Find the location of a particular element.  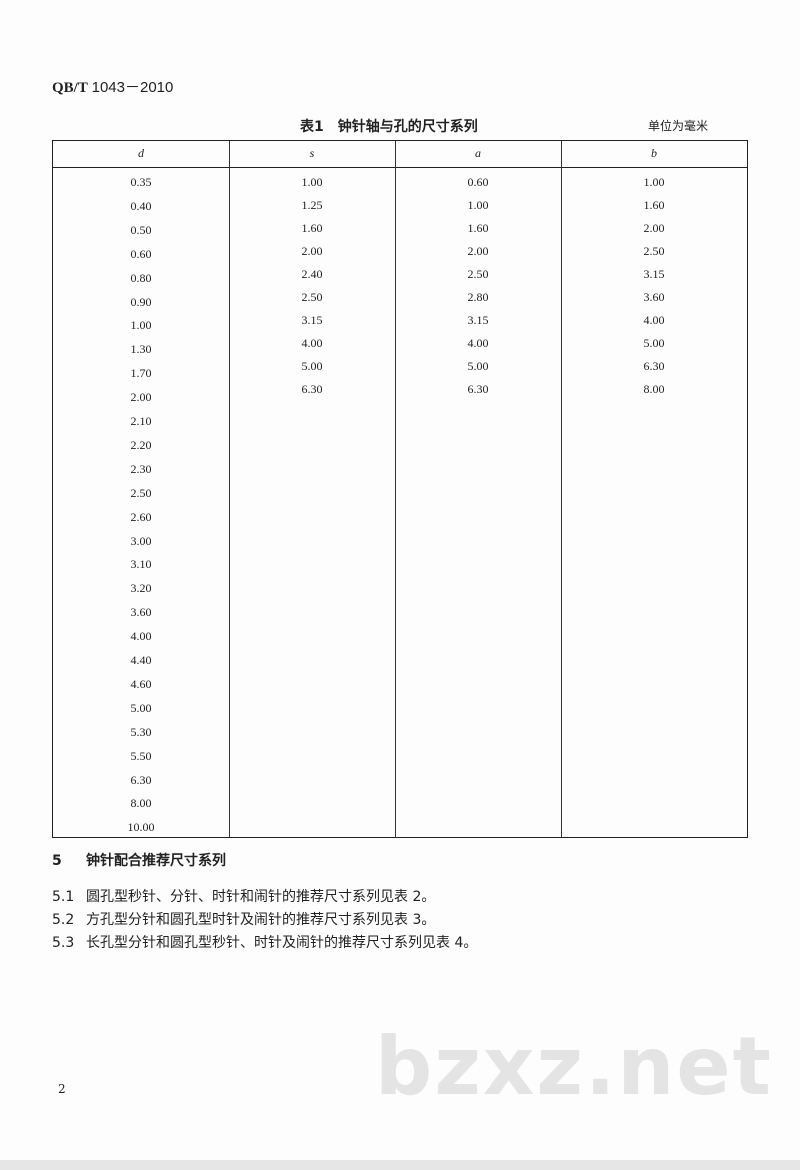

cell-d: 0.60 is located at coordinates (141, 253).